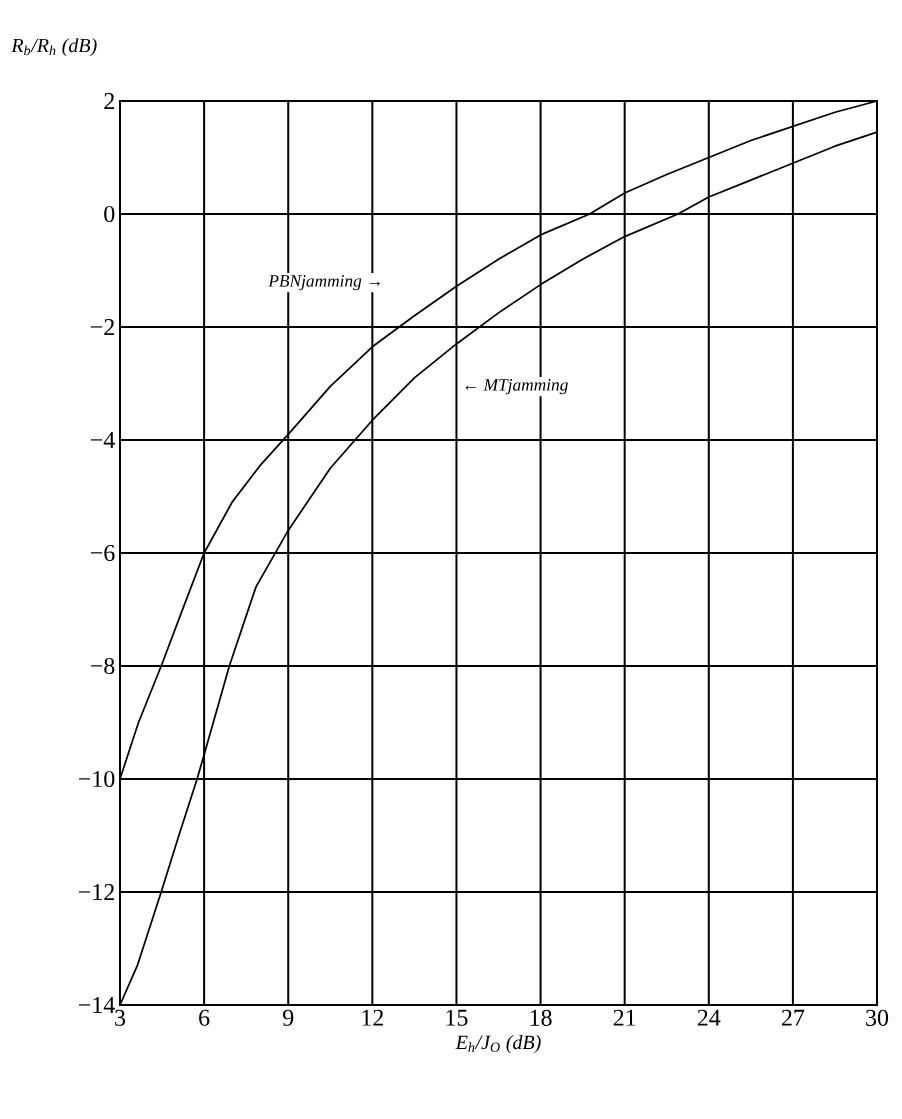 This screenshot has width=902, height=1119. Describe the element at coordinates (109, 101) in the screenshot. I see `y-tick-label: 2` at that location.